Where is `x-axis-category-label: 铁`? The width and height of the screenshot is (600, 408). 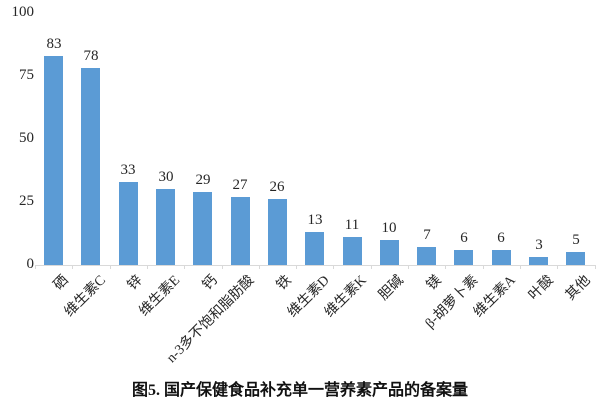
x-axis-category-label: 铁 is located at coordinates (285, 283).